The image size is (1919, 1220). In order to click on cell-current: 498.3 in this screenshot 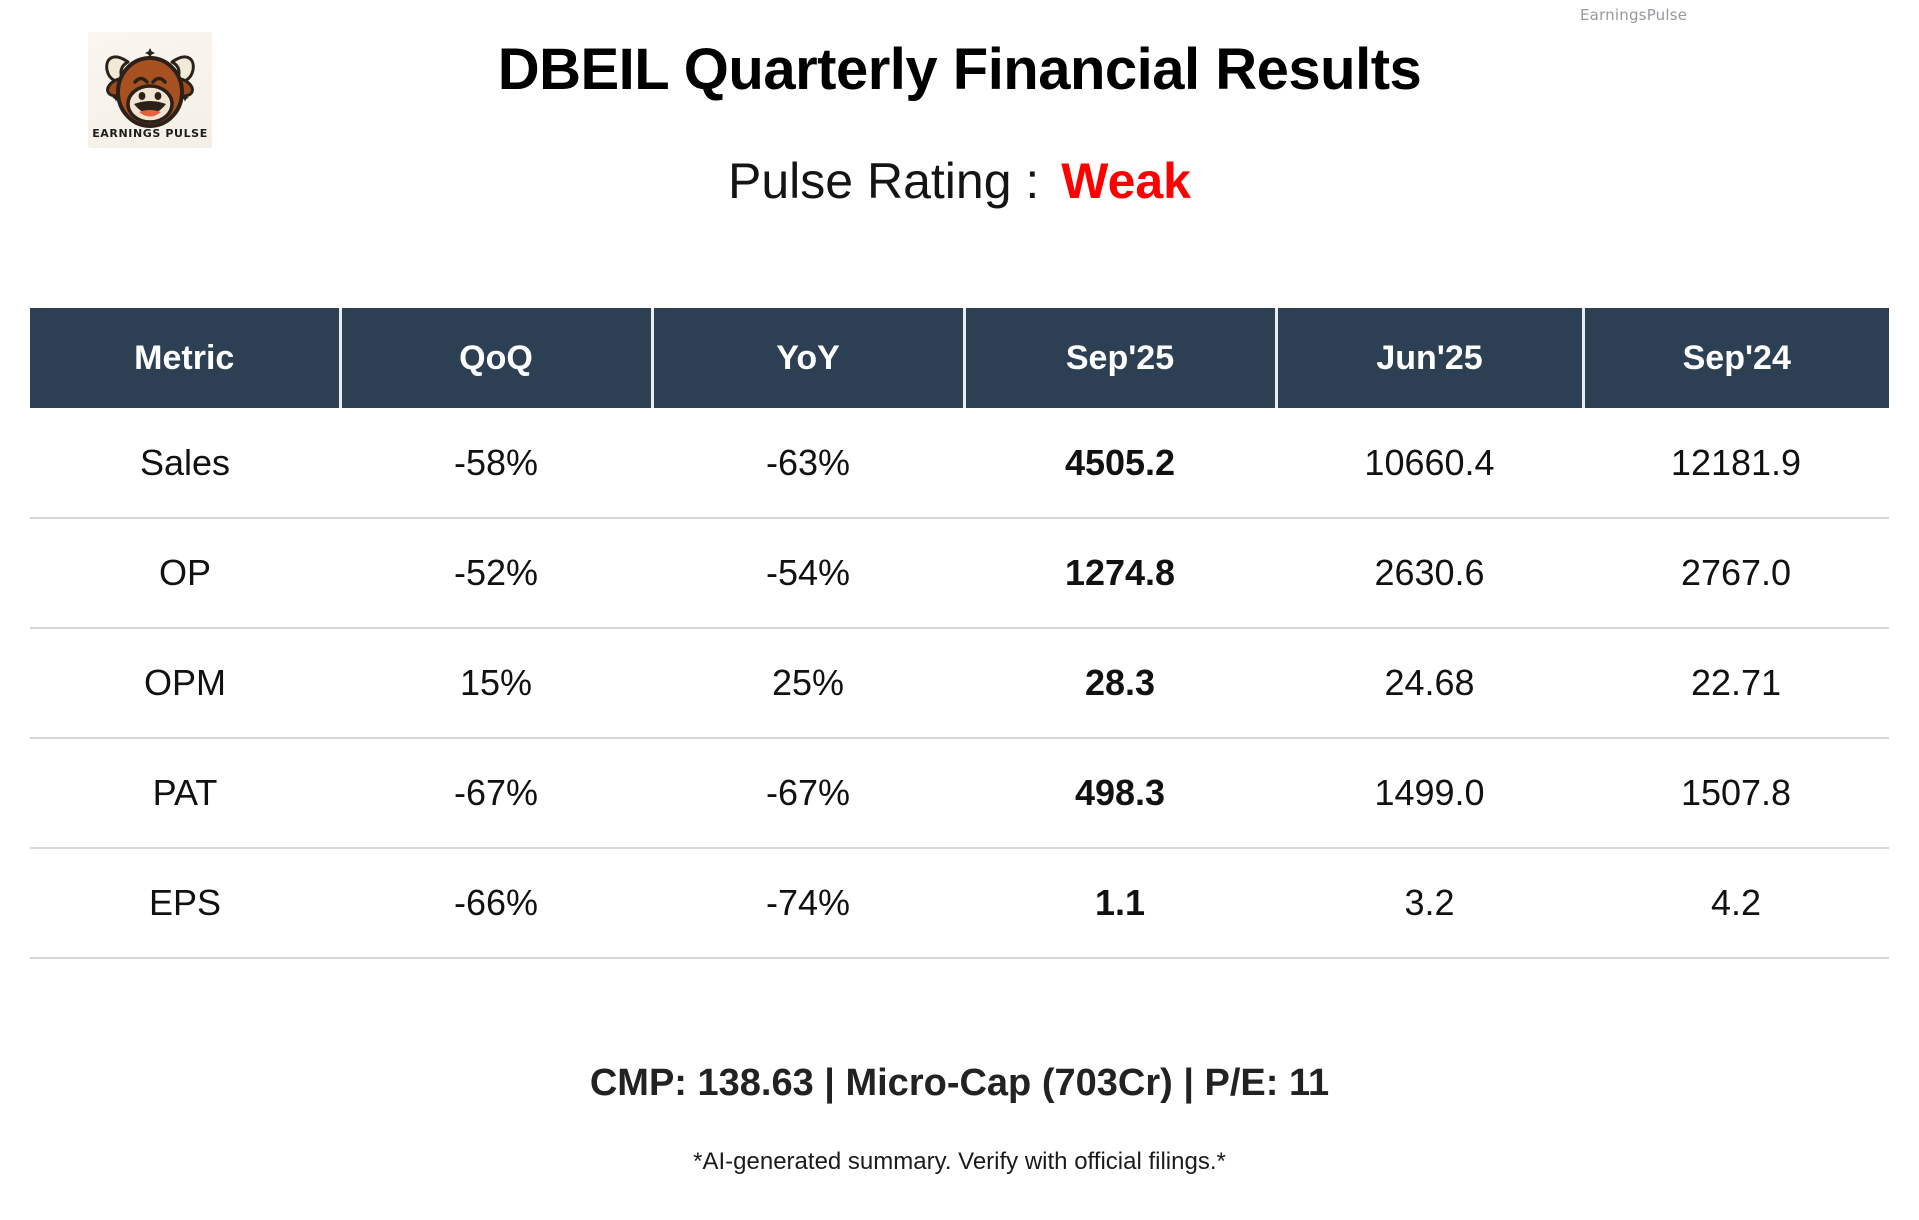, I will do `click(1120, 793)`.